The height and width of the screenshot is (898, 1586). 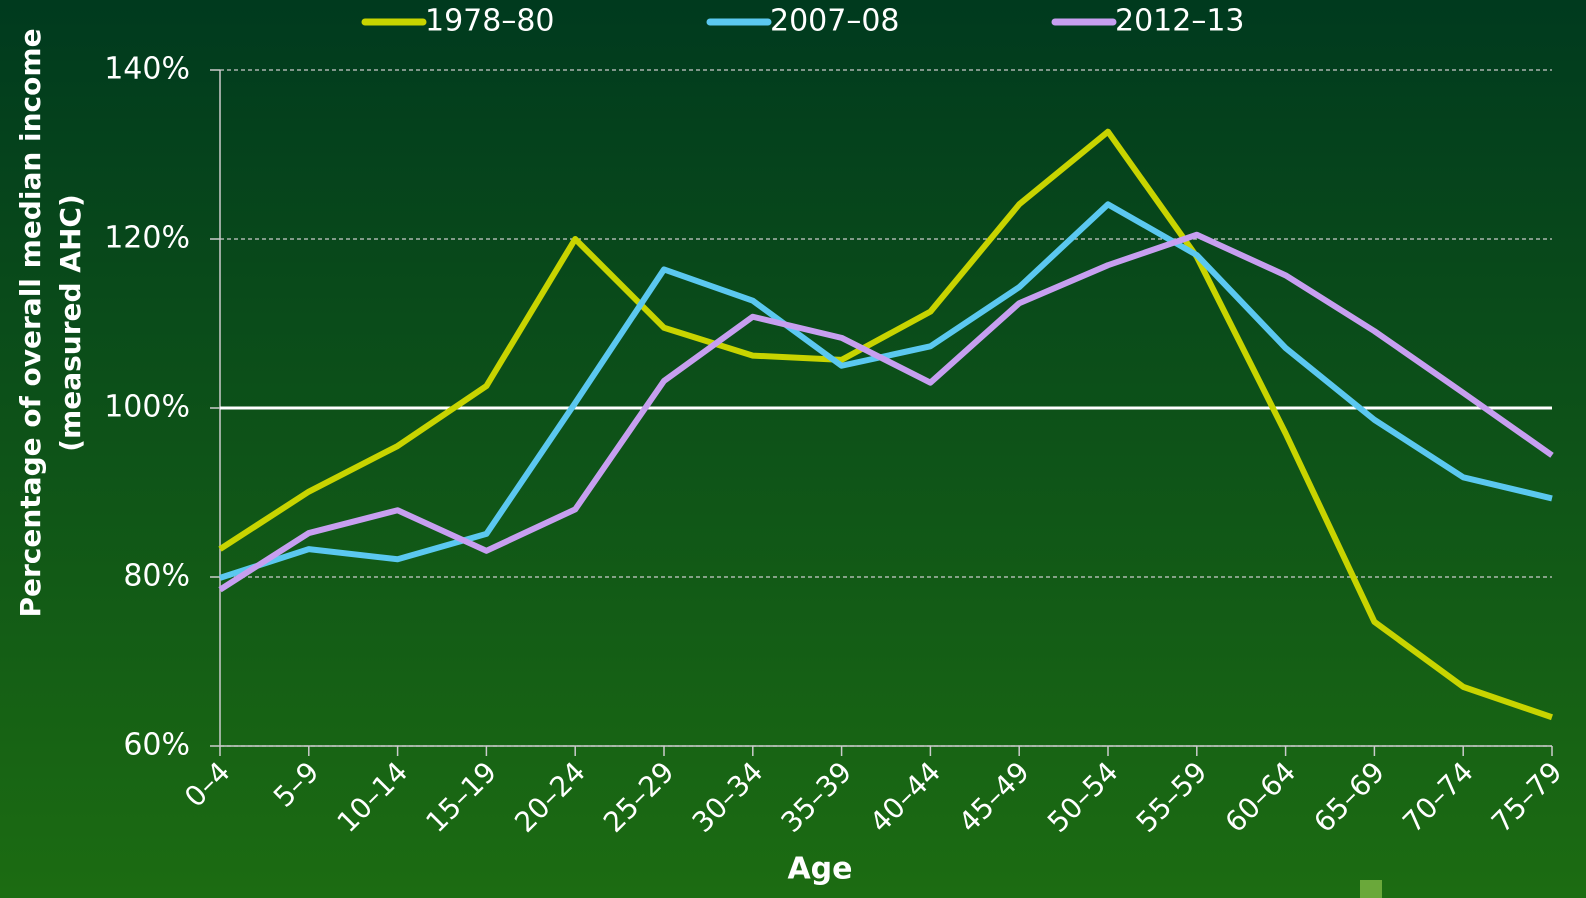 What do you see at coordinates (70, 323) in the screenshot?
I see `y-axis-label: (measured AHC)` at bounding box center [70, 323].